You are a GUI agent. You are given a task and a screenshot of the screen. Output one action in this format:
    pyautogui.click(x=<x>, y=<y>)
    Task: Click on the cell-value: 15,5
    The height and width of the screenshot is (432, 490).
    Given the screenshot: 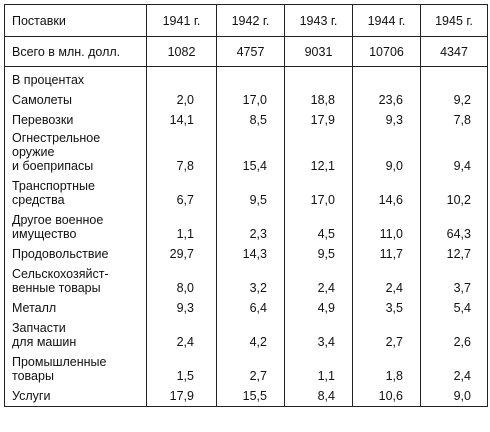 What is the action you would take?
    pyautogui.click(x=250, y=395)
    